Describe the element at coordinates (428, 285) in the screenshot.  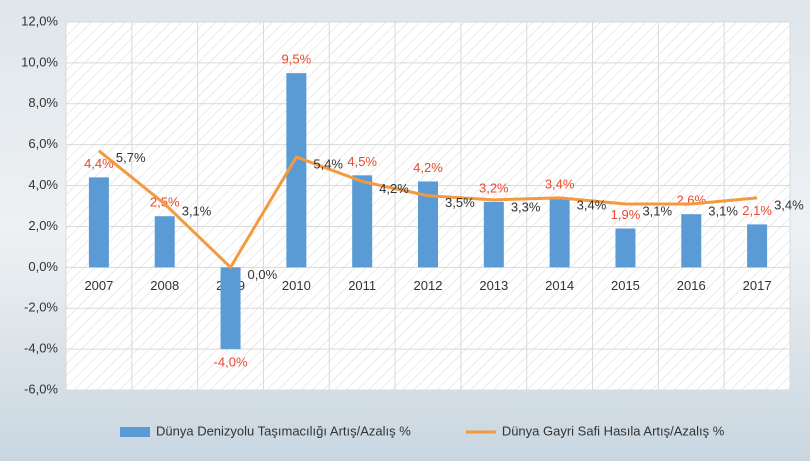
I see `x-tick-label: 2012` at that location.